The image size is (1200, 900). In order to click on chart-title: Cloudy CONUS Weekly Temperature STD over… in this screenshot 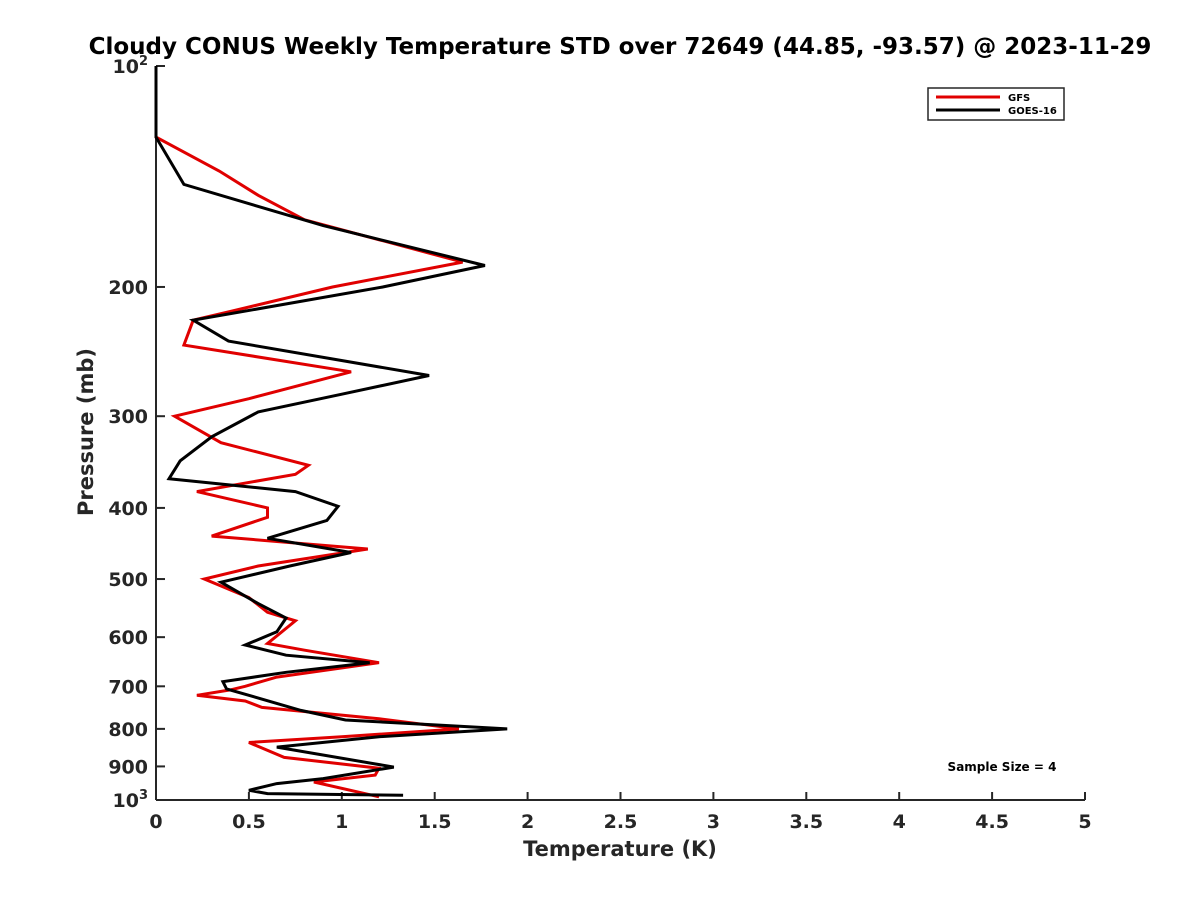, I will do `click(620, 47)`.